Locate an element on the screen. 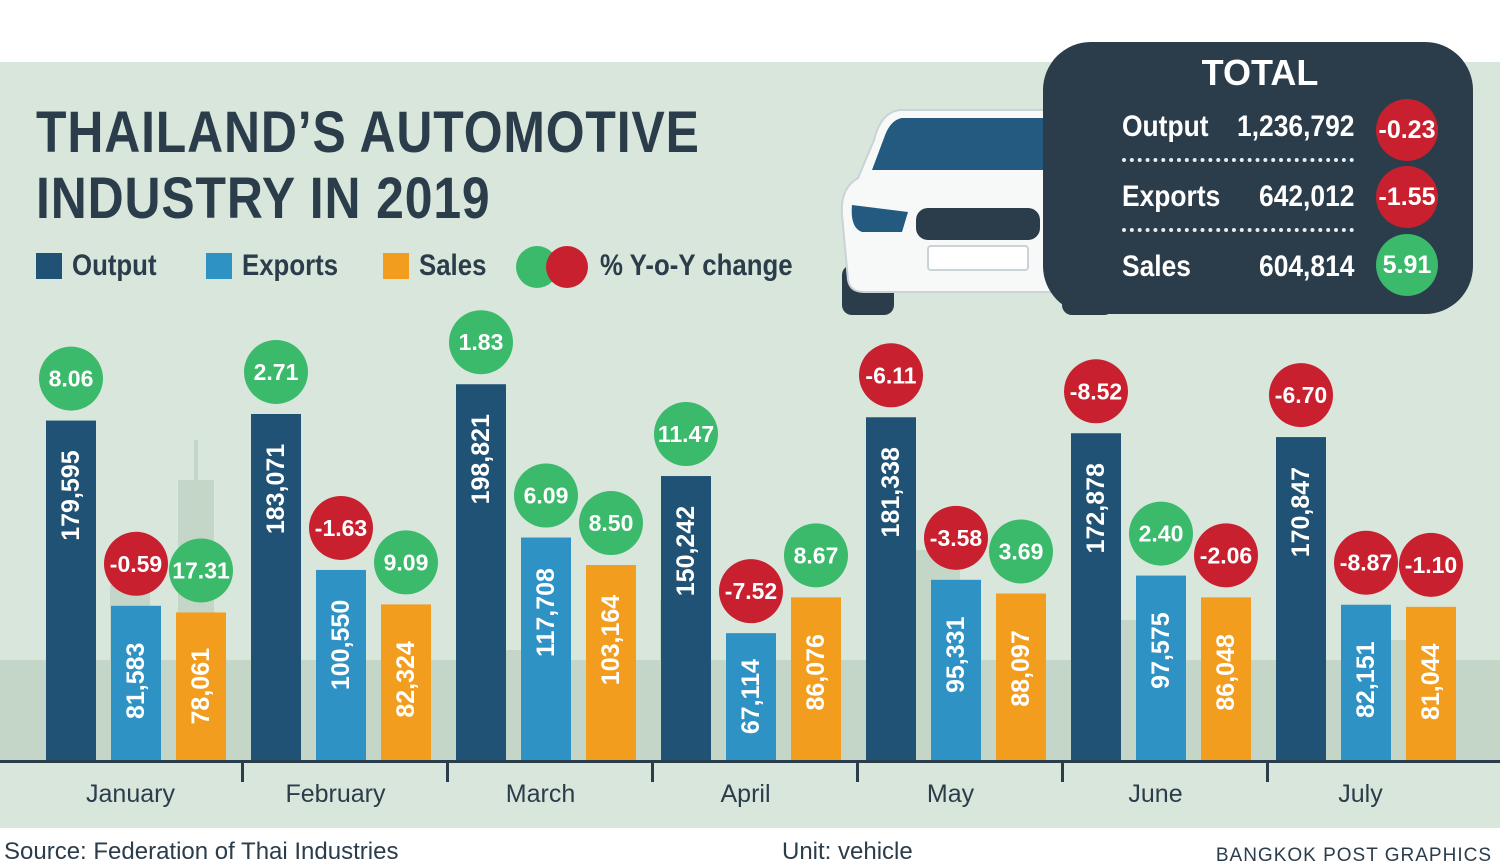 The width and height of the screenshot is (1500, 867). value-label-sales-april: 86,076 is located at coordinates (816, 672).